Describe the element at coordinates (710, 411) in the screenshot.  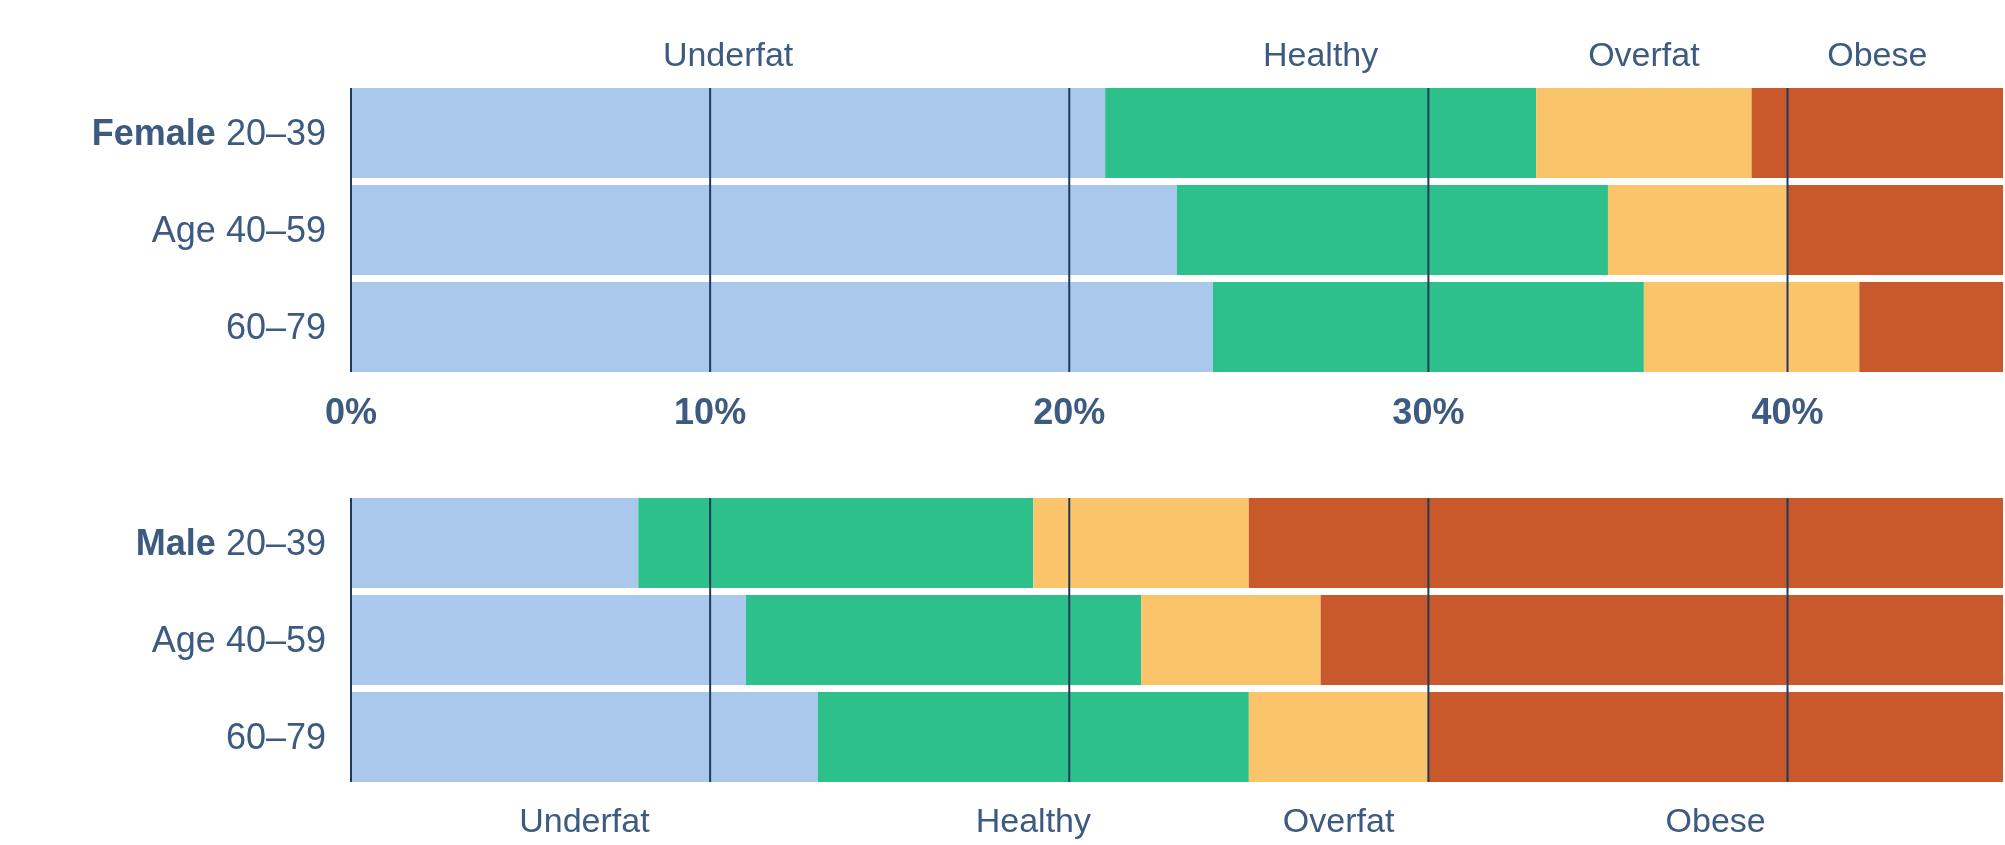
I see `x-tick-label: 10%` at that location.